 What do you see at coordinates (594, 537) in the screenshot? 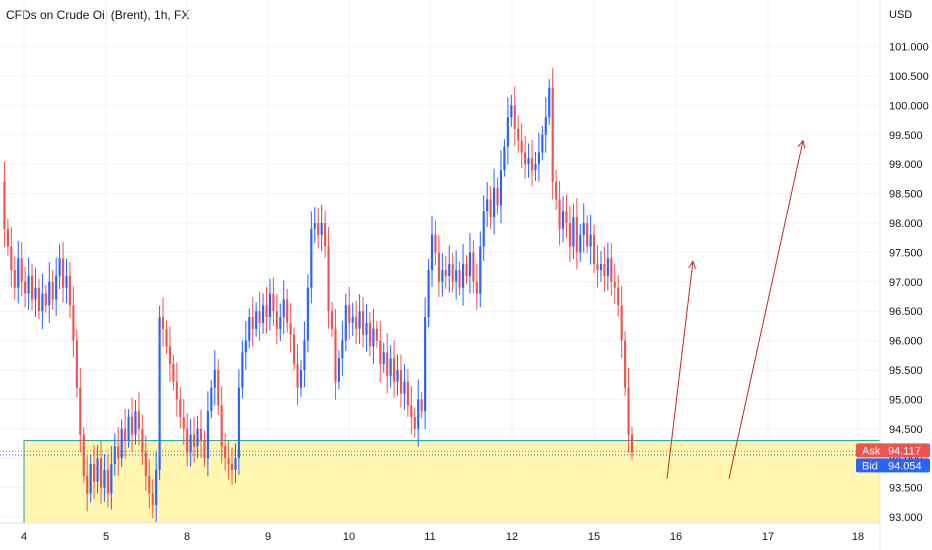
I see `x-tick-label: 15` at bounding box center [594, 537].